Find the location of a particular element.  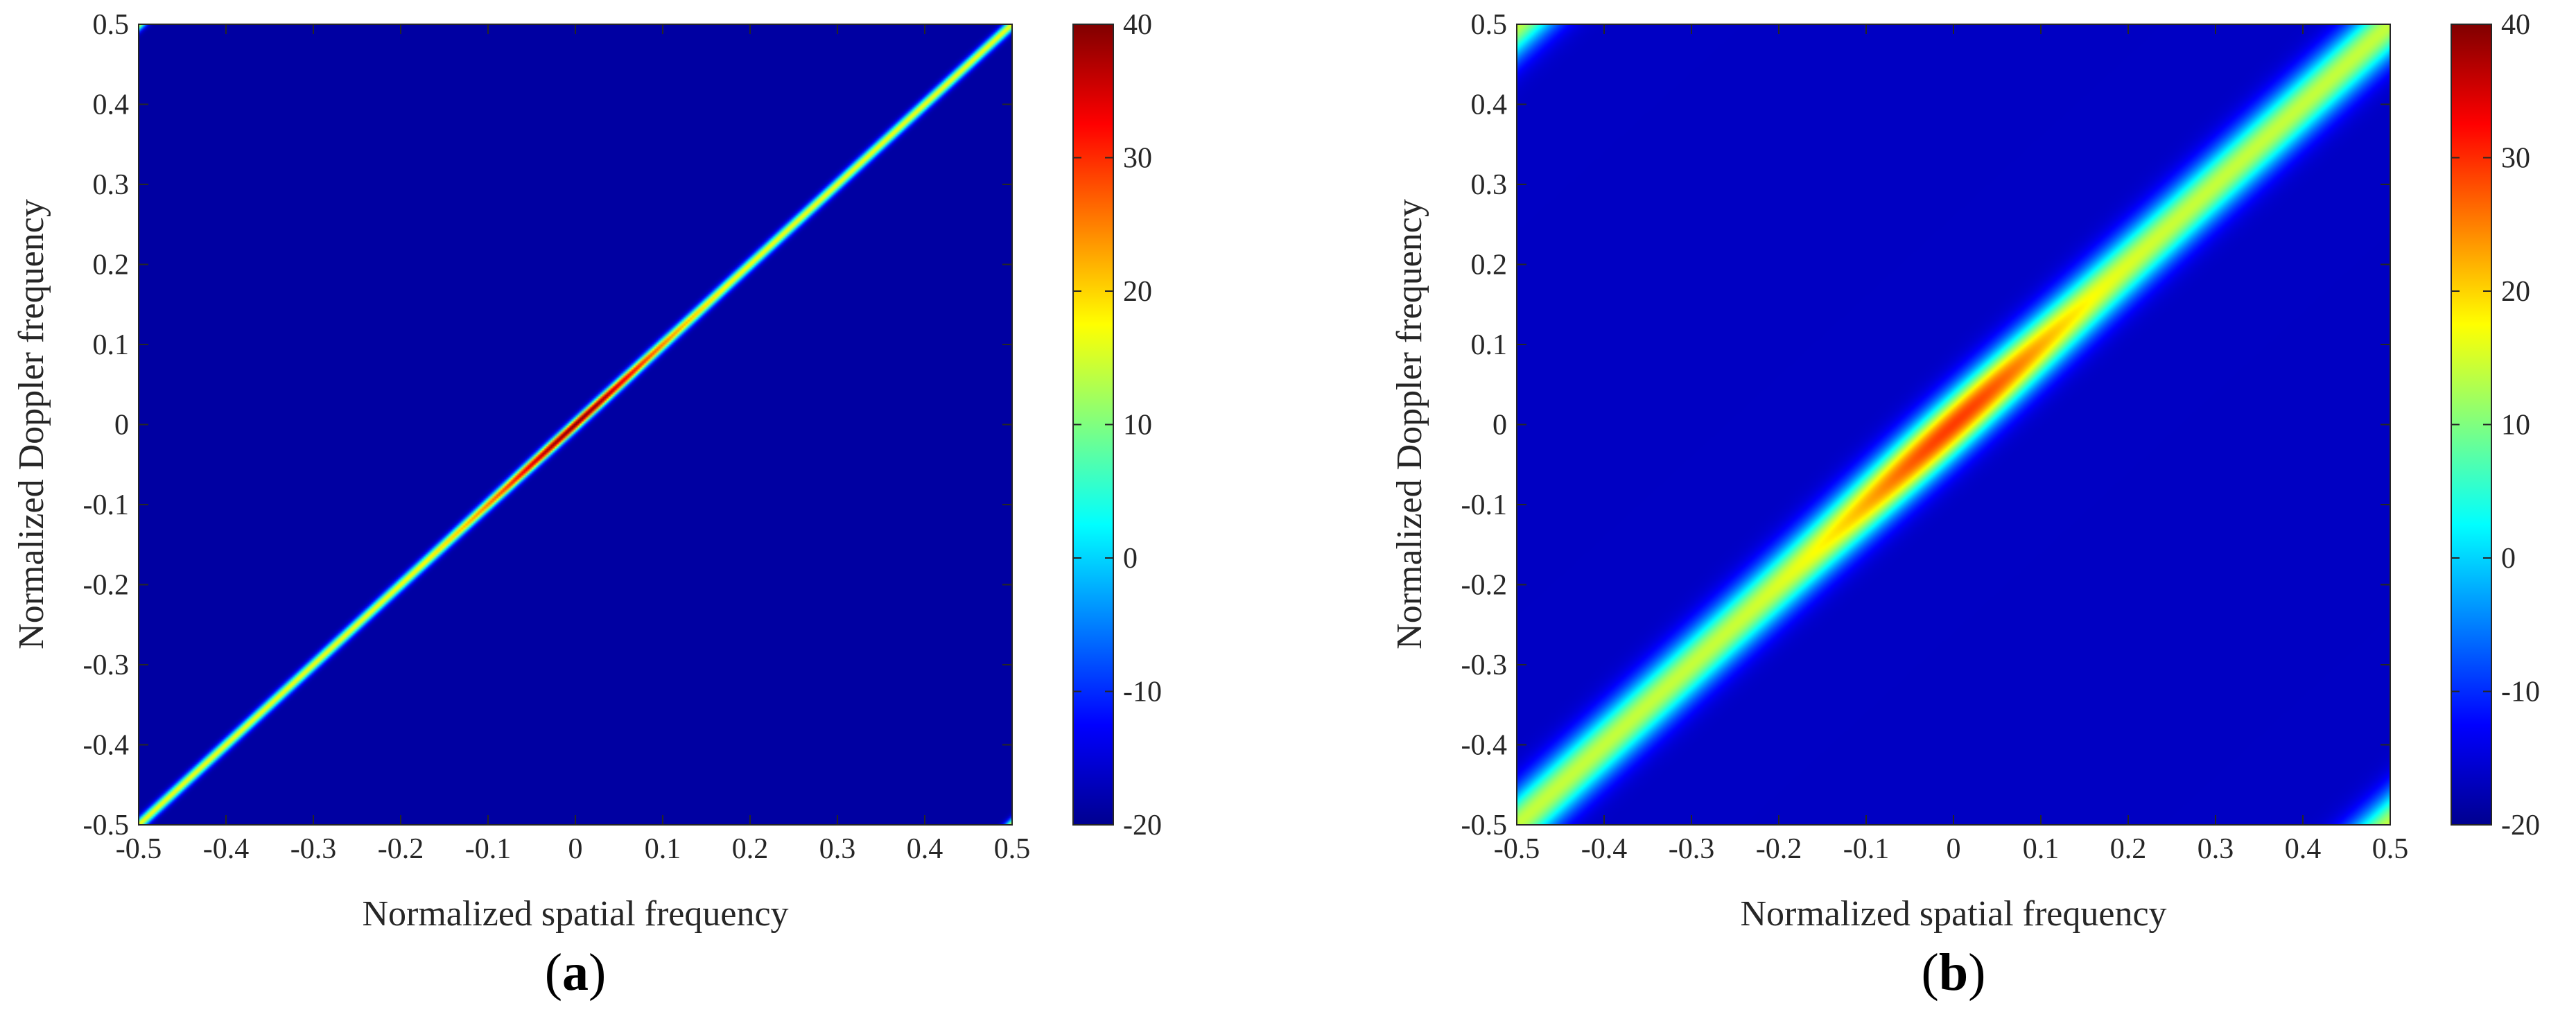

chart-b-x-tick-label: 0.5 is located at coordinates (2390, 849).